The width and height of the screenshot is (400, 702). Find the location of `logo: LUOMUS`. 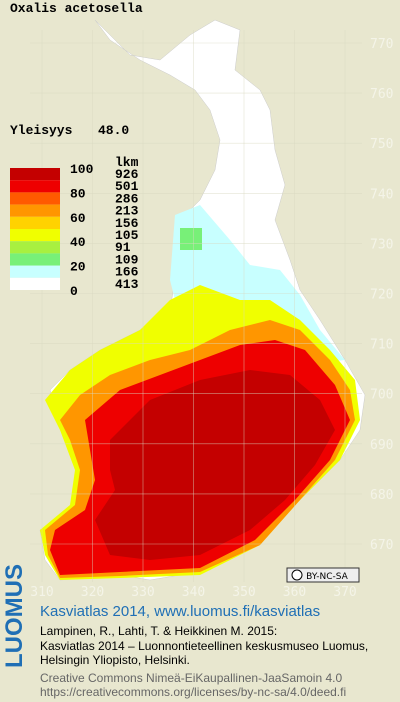

logo: LUOMUS is located at coordinates (14, 616).